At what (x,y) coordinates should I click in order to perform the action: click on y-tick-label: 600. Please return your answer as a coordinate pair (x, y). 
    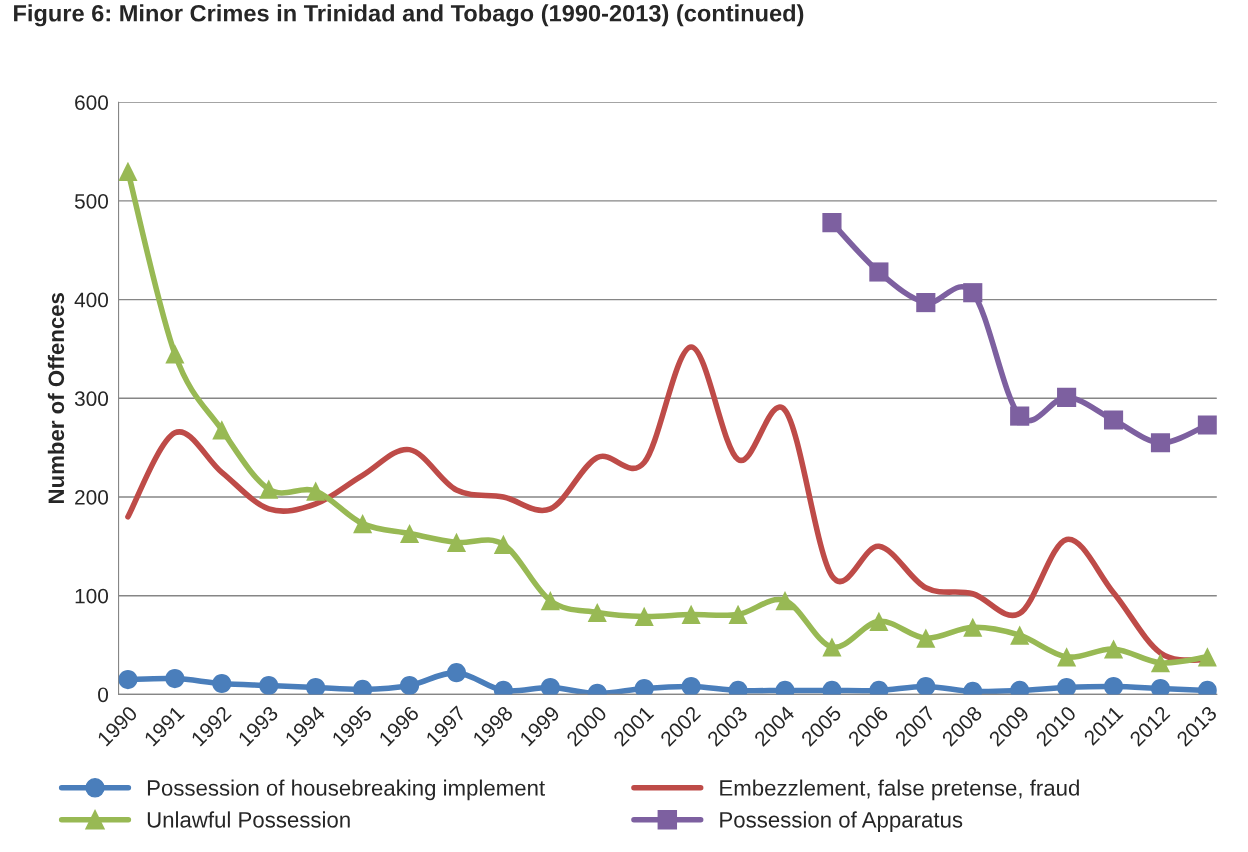
    Looking at the image, I should click on (92, 102).